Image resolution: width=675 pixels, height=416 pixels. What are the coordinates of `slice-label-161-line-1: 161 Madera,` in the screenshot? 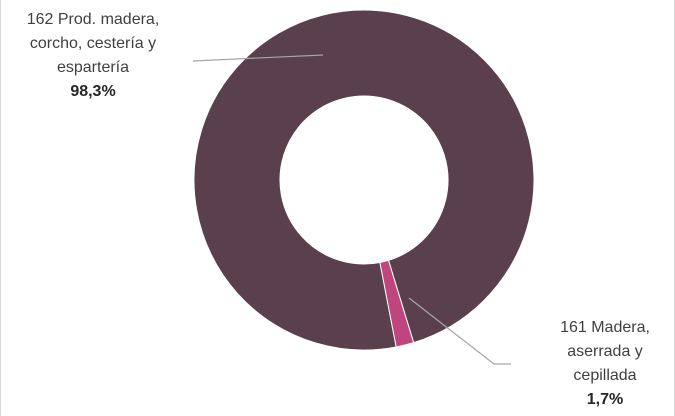 It's located at (605, 327).